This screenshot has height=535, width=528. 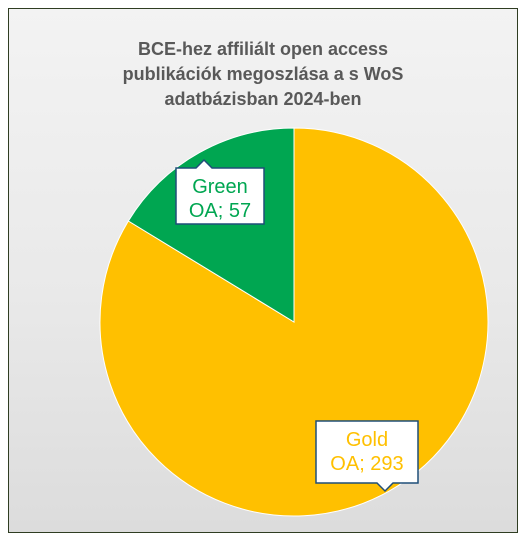 What do you see at coordinates (263, 49) in the screenshot?
I see `chart-title-line-1: BCE-hez affiliált open access` at bounding box center [263, 49].